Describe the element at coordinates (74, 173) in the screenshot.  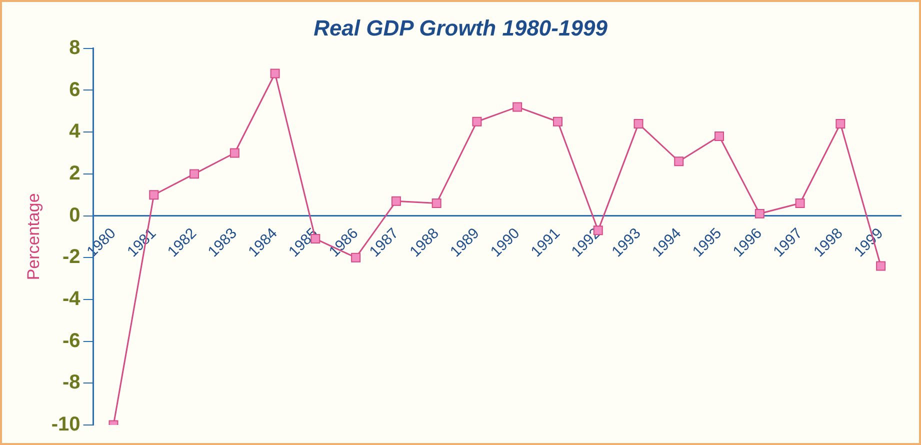
I see `y-tick-label: 2` at that location.